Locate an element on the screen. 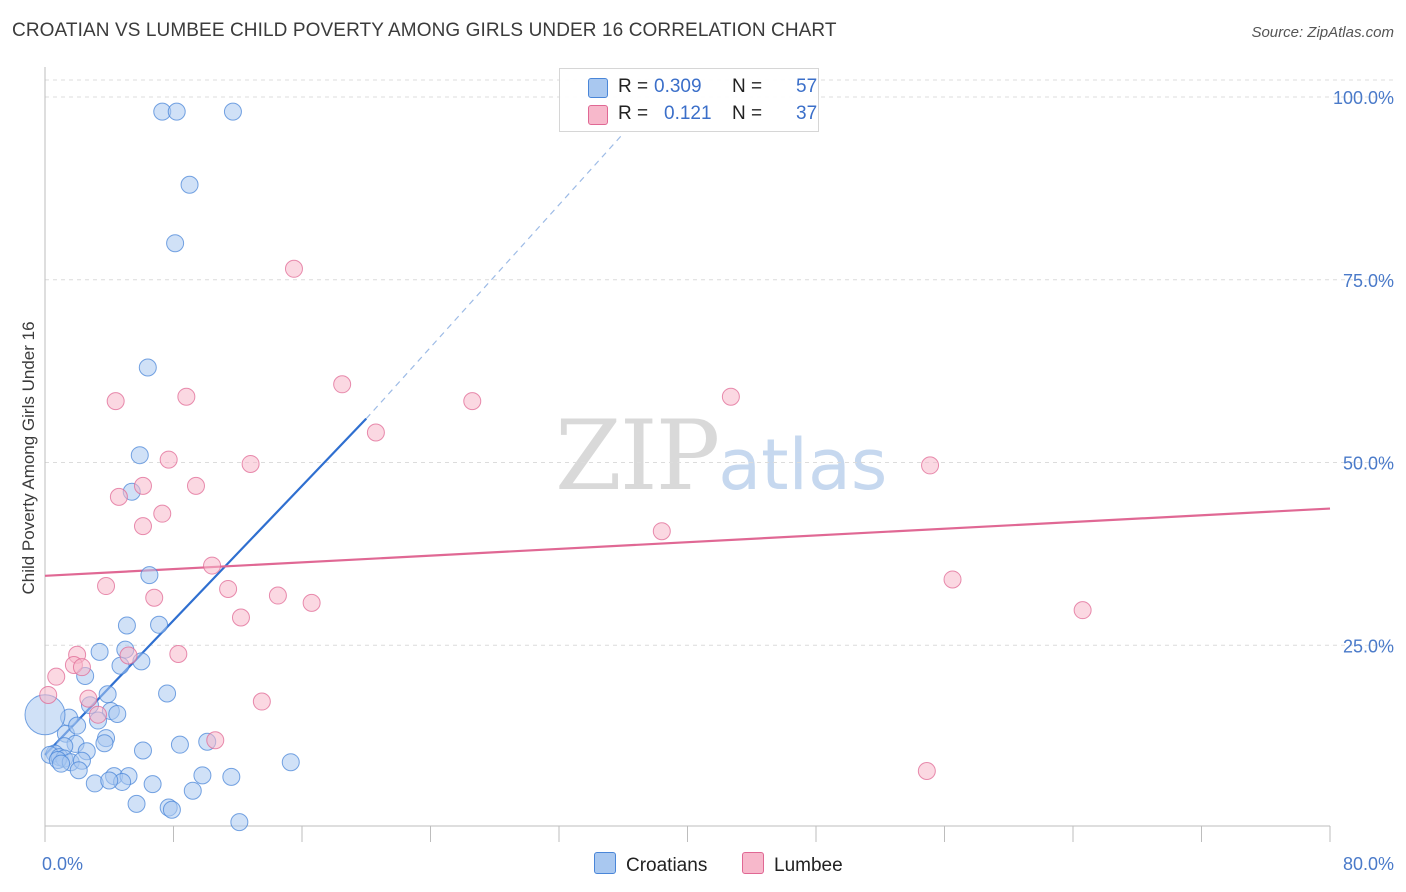 The image size is (1406, 892). watermark: ZIPatlas is located at coordinates (721, 456).